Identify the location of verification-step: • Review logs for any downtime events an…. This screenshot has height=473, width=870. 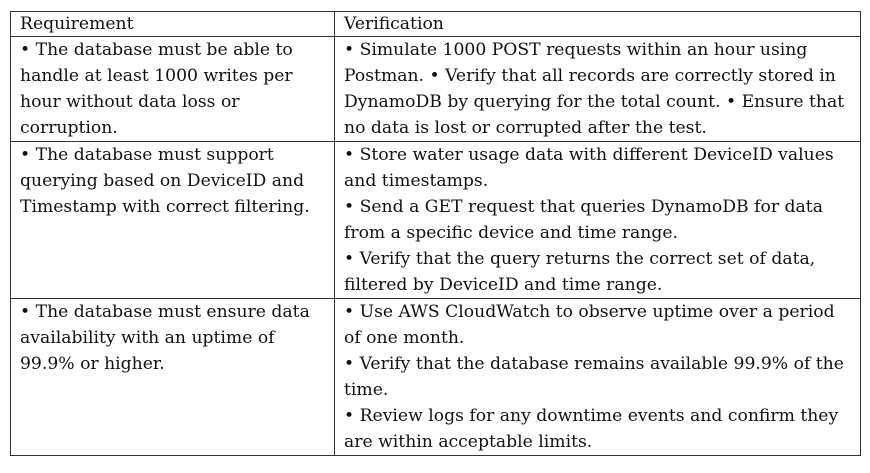
(591, 429).